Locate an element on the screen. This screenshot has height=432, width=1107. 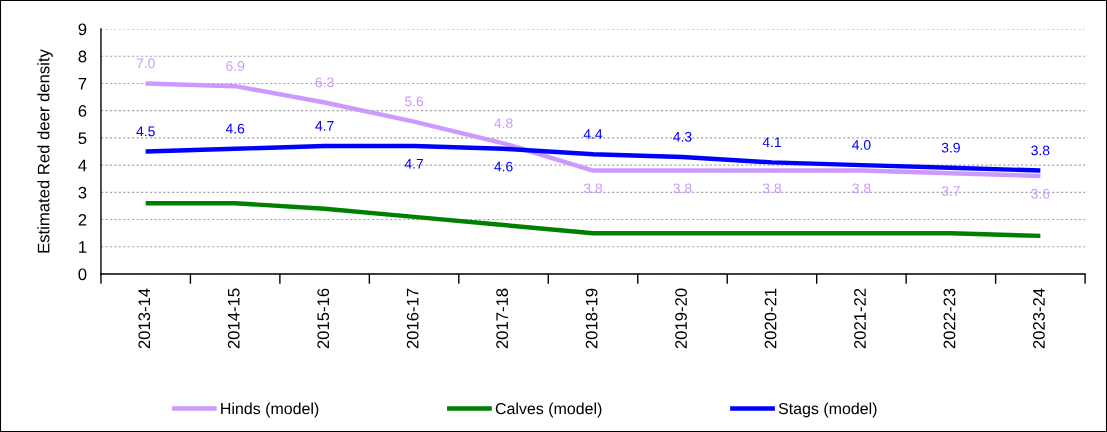
x-tick-label: 2020-21 is located at coordinates (770, 318).